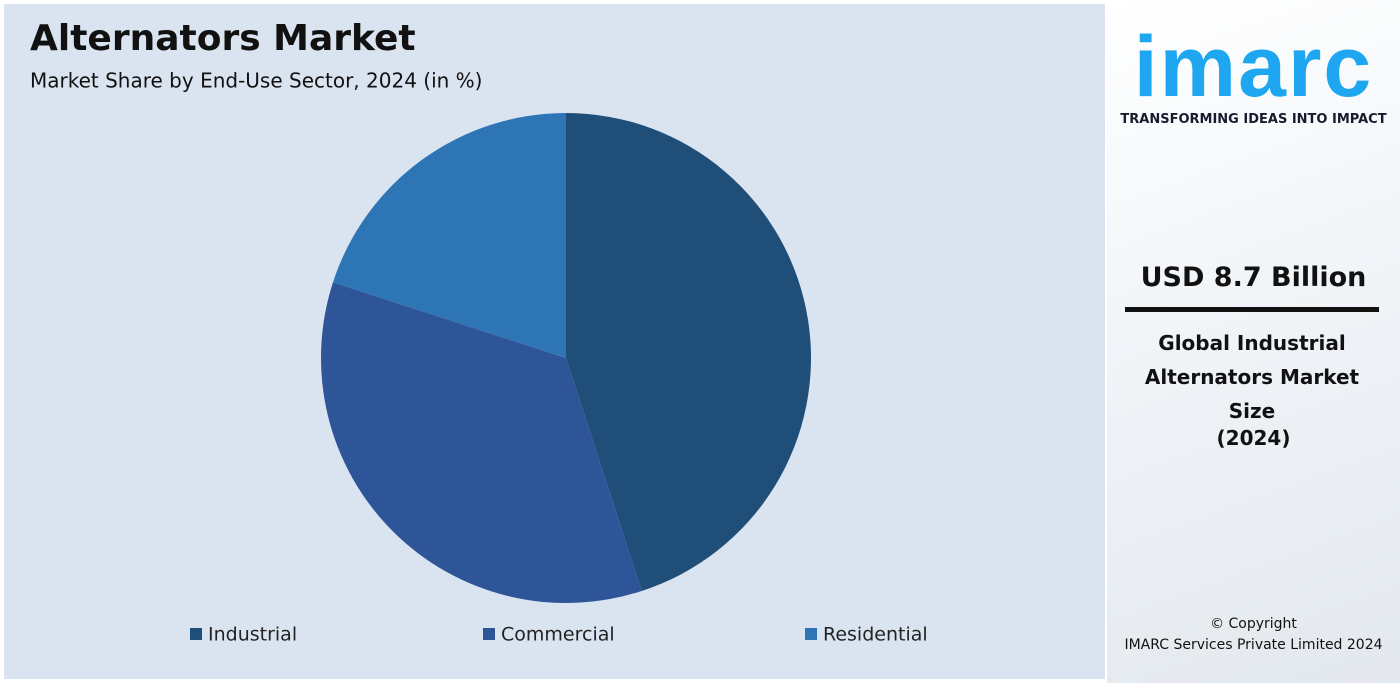 The image size is (1400, 683). Describe the element at coordinates (558, 635) in the screenshot. I see `legend-label: Commercial` at that location.